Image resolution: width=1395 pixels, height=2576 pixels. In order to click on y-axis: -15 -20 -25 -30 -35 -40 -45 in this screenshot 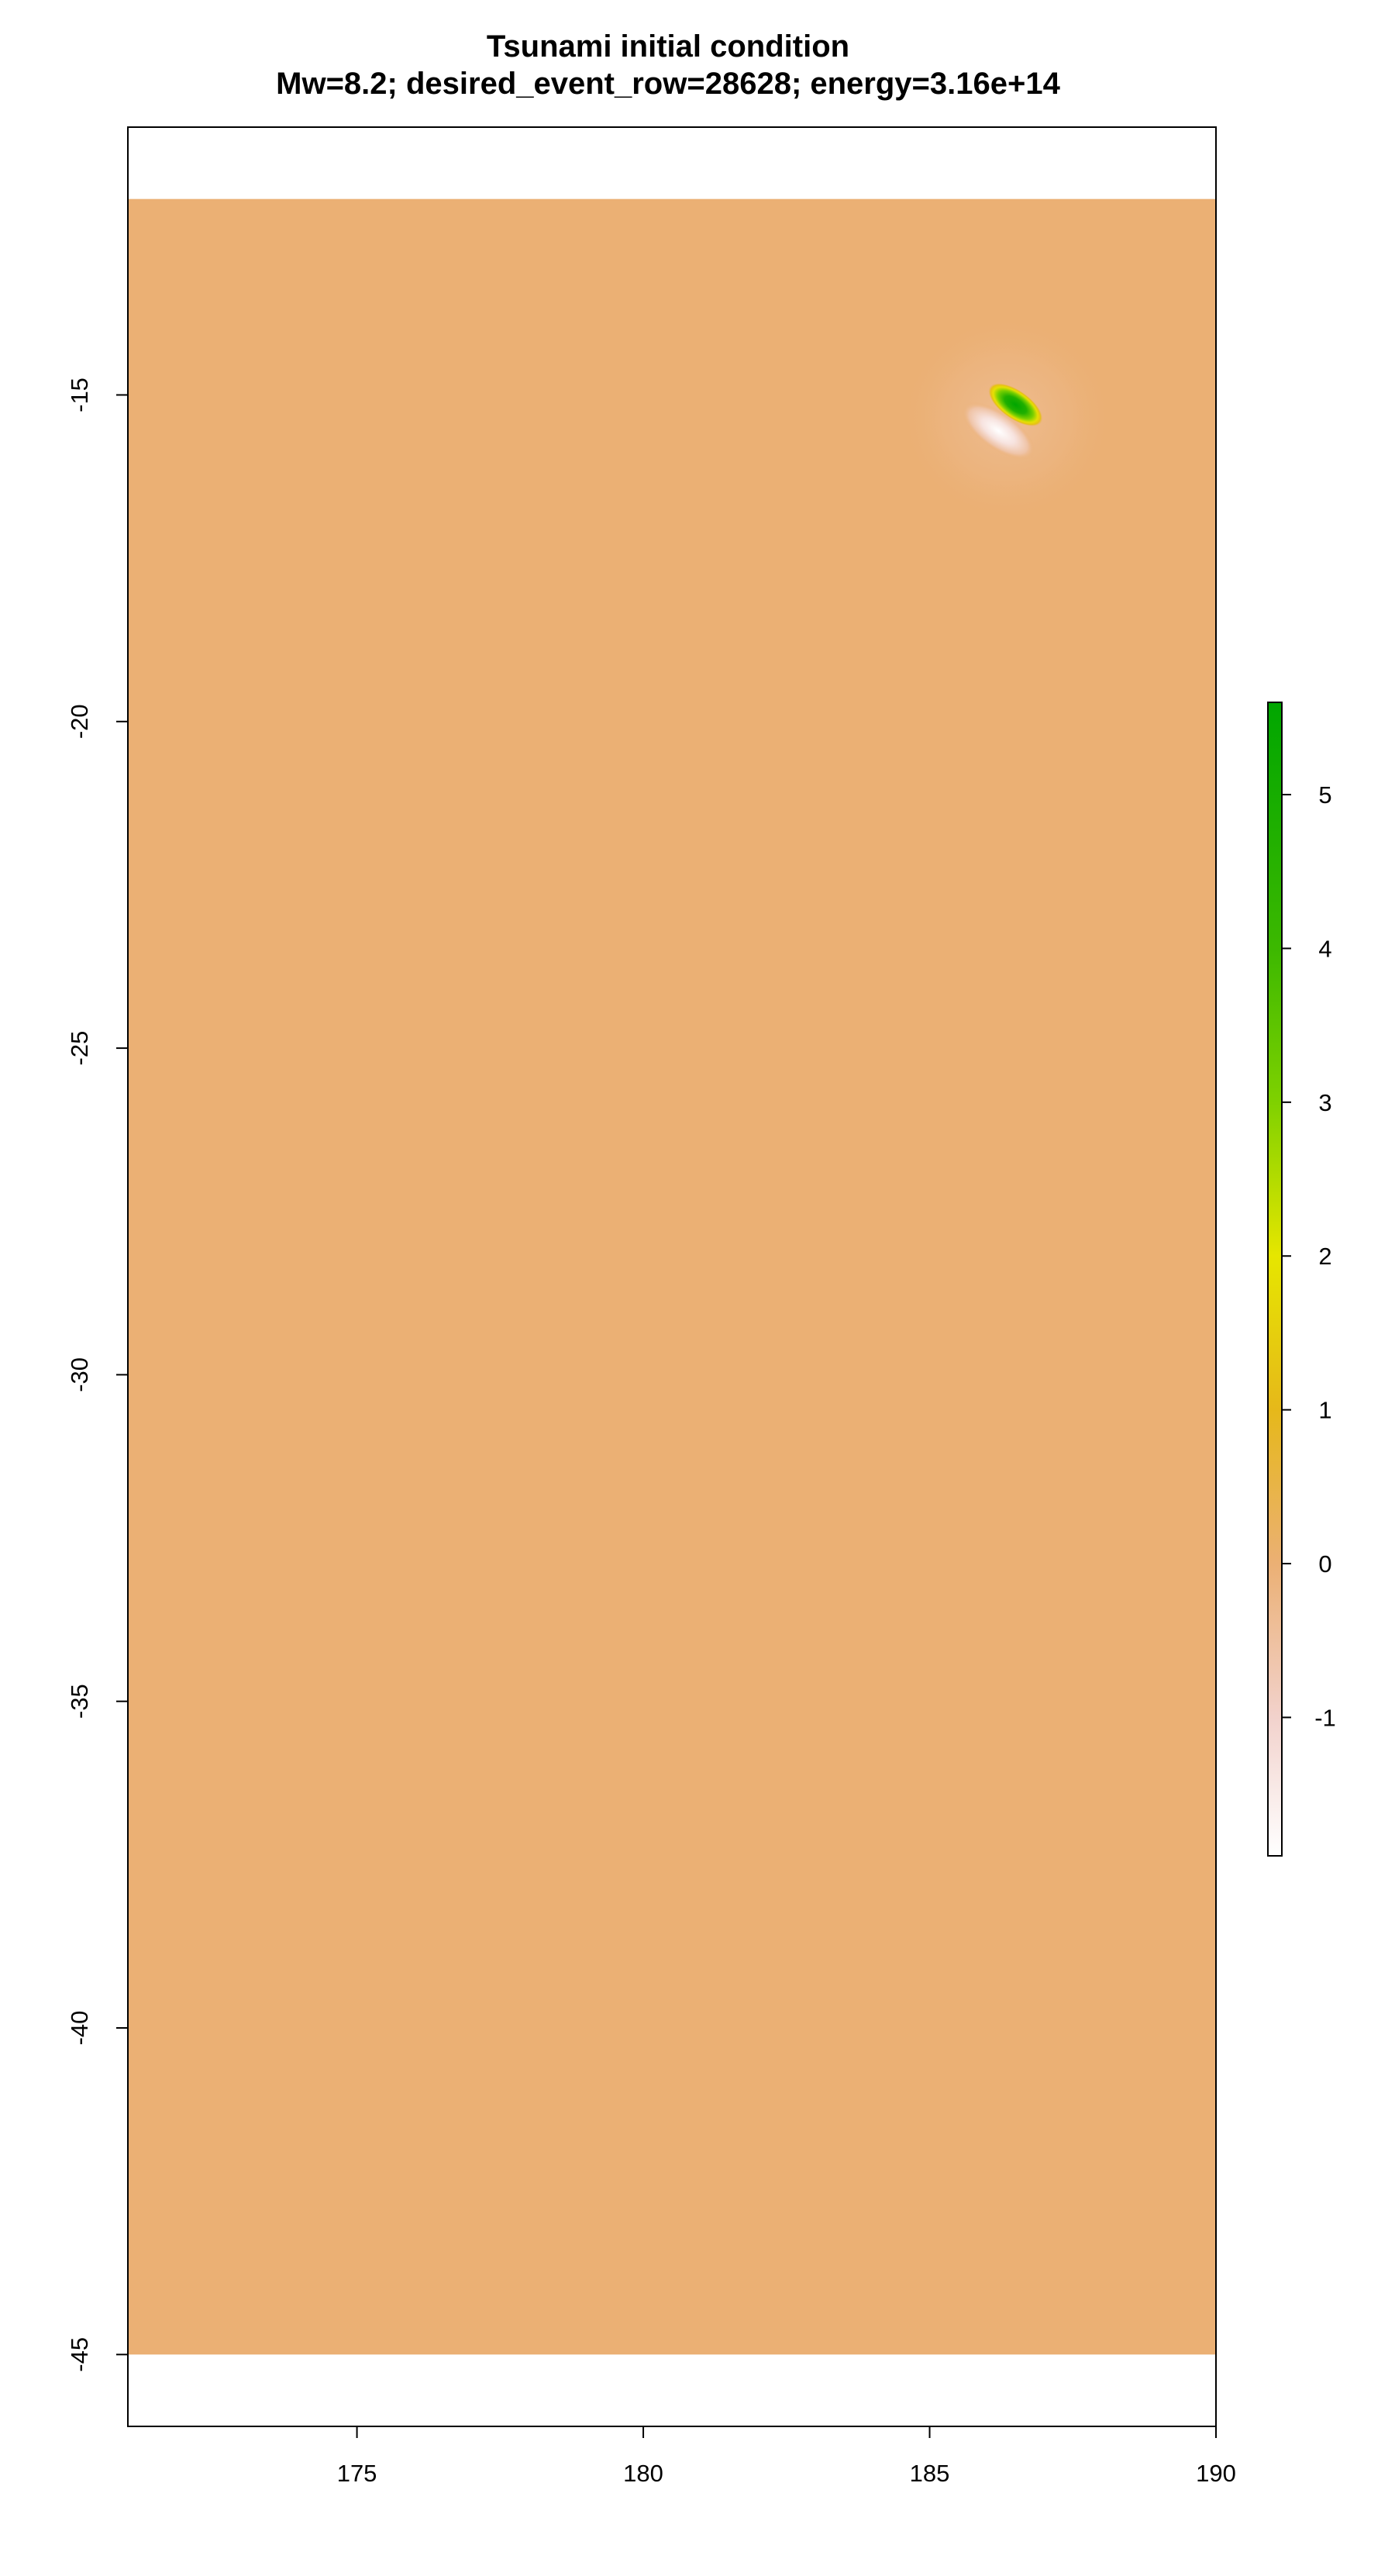, I will do `click(97, 1375)`.